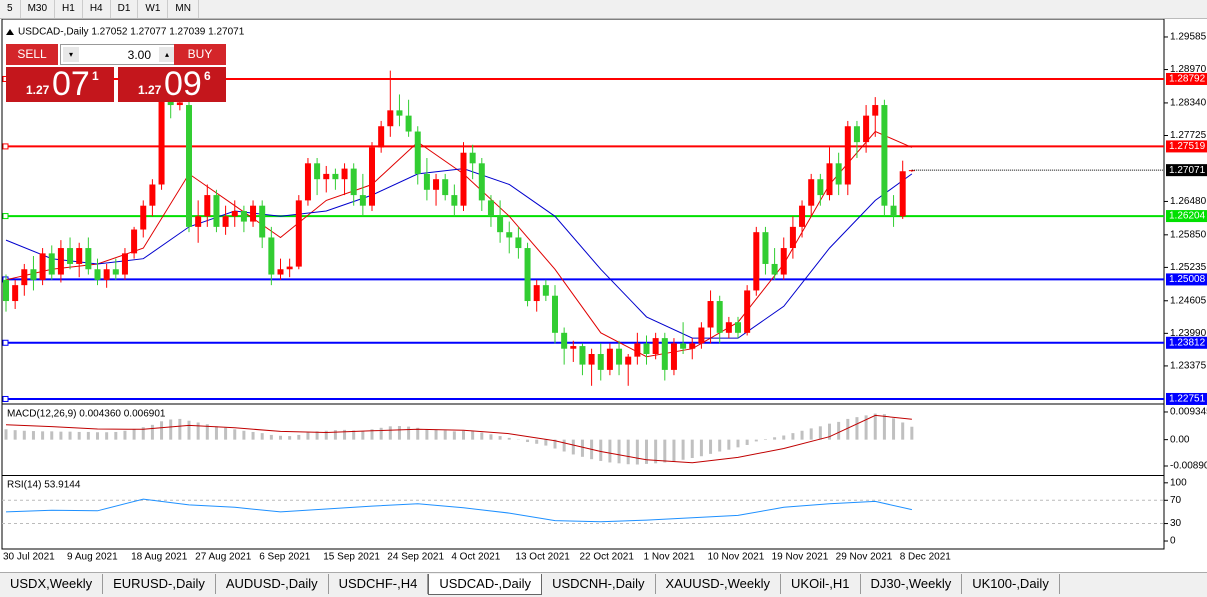  Describe the element at coordinates (1173, 541) in the screenshot. I see `y-tick-label: 0` at that location.